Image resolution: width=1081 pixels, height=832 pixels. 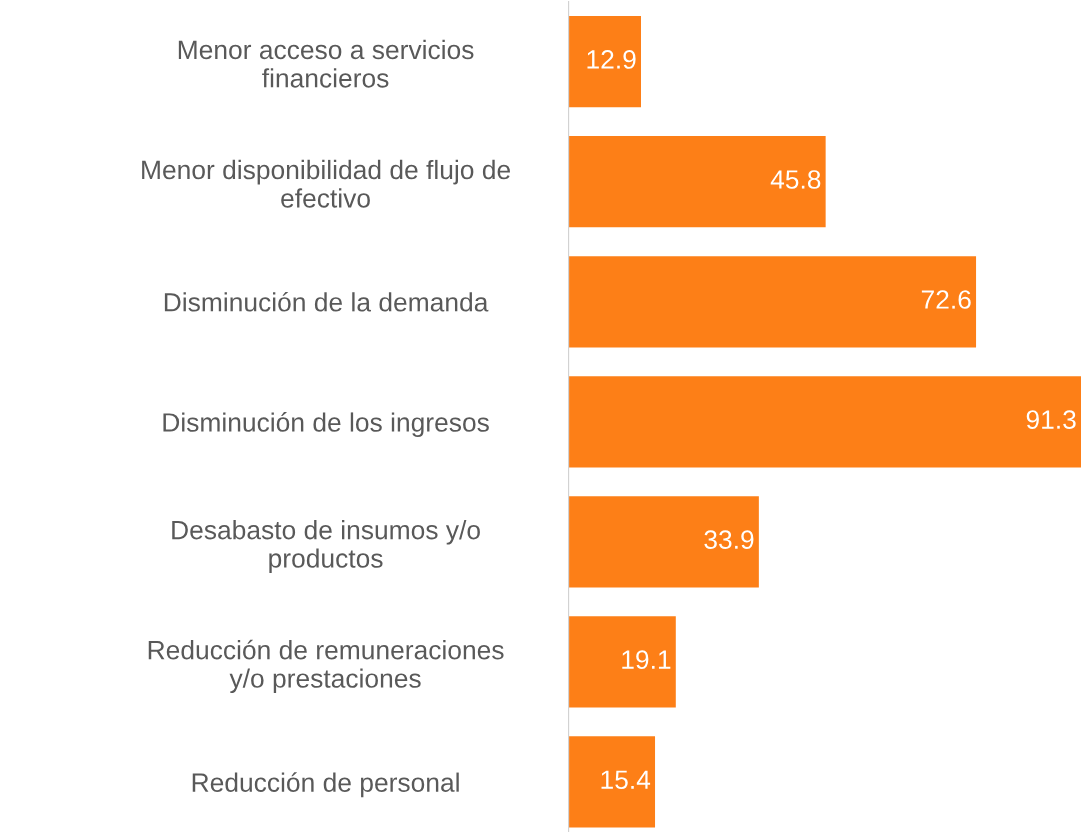 I want to click on y-tick-label: Disminución de la demanda, so click(x=326, y=301).